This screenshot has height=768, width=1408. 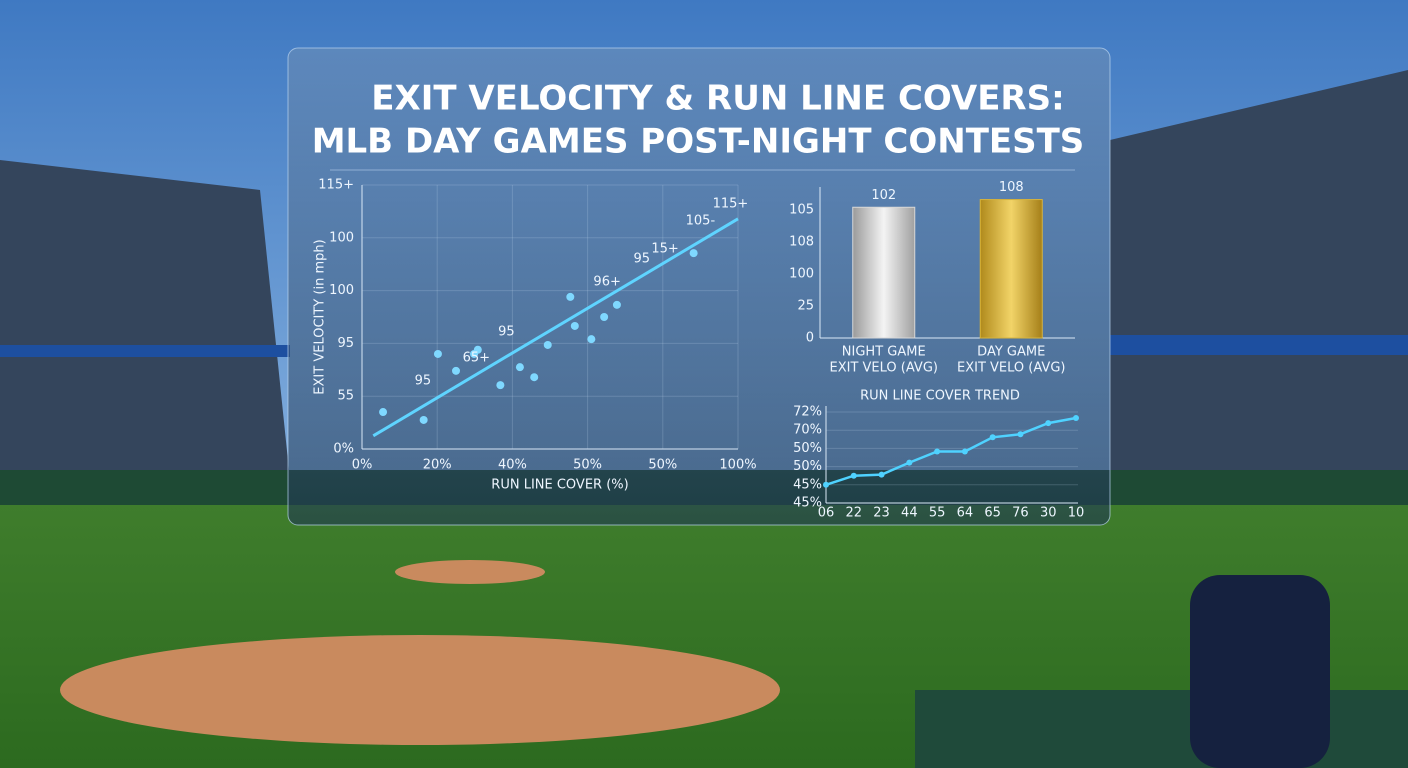 What do you see at coordinates (1011, 187) in the screenshot?
I see `value-label: 108` at bounding box center [1011, 187].